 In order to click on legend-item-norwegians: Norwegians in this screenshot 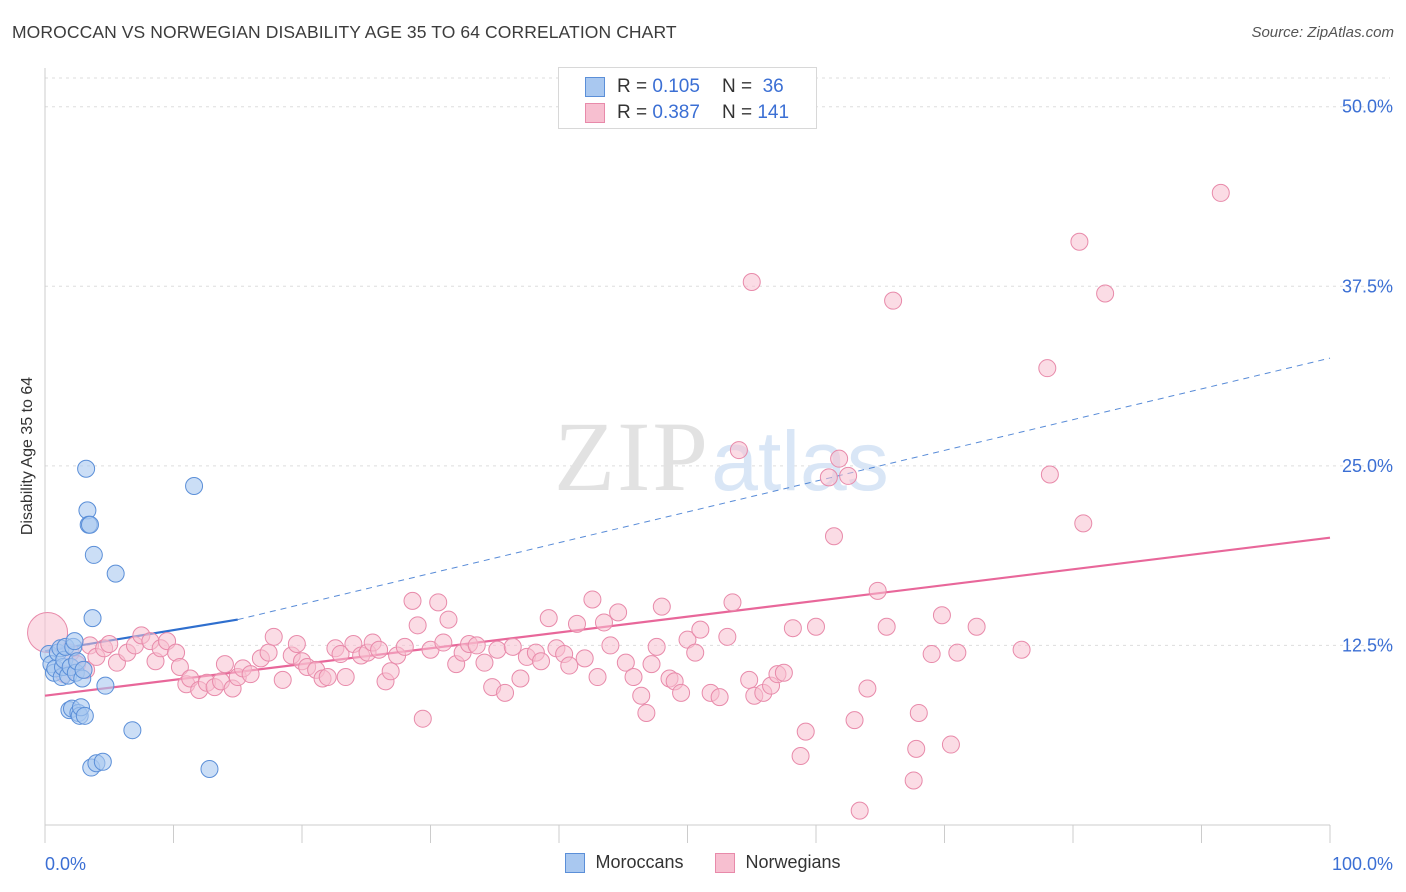, I will do `click(778, 862)`.